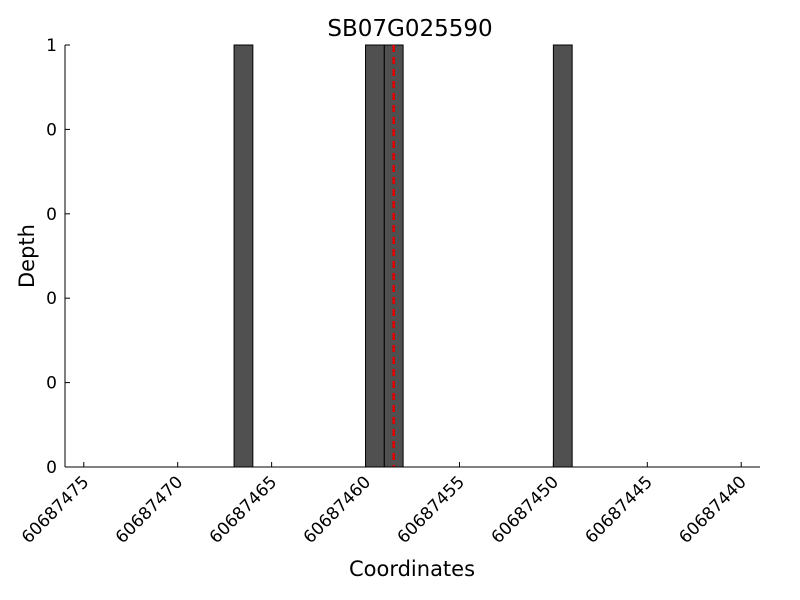 The image size is (800, 600). What do you see at coordinates (619, 509) in the screenshot?
I see `x-tick-label: 60687445` at bounding box center [619, 509].